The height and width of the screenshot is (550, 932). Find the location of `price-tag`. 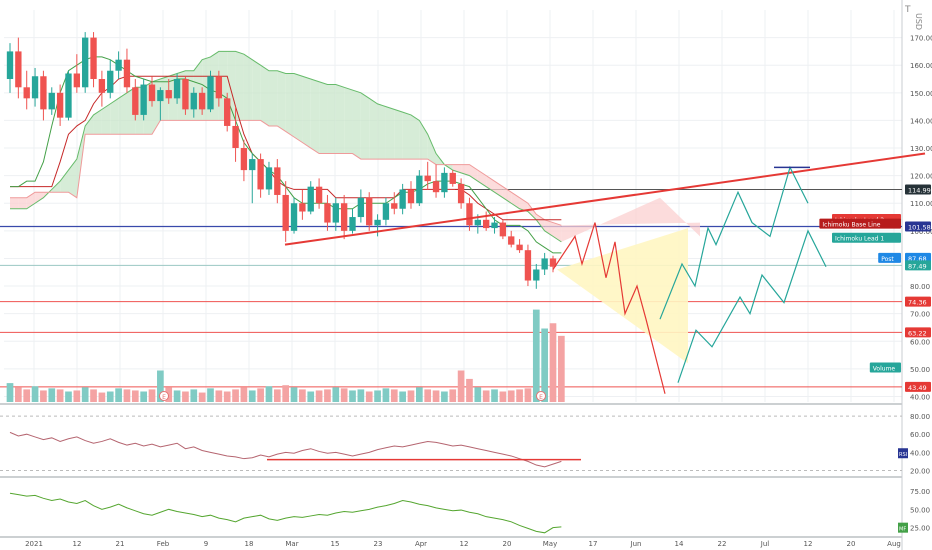

price-tag is located at coordinates (918, 226).